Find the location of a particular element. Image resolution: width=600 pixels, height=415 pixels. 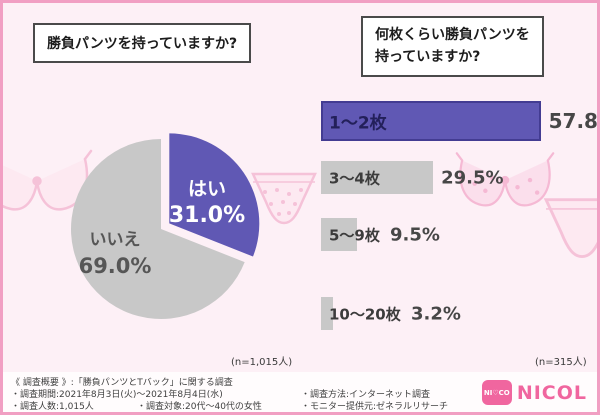

survey-target: ・調査対象:20代〜40代の女性 is located at coordinates (199, 407).